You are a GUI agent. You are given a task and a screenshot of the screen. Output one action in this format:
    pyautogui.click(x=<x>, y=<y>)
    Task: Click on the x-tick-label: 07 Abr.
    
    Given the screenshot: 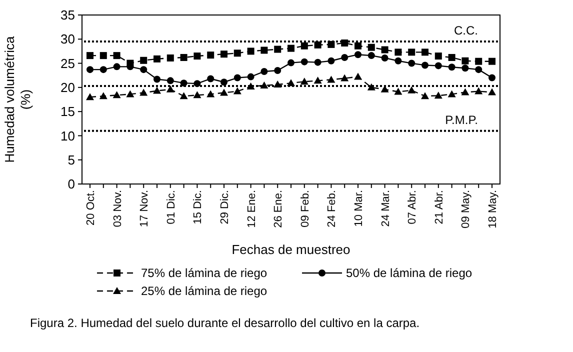 What is the action you would take?
    pyautogui.click(x=412, y=207)
    